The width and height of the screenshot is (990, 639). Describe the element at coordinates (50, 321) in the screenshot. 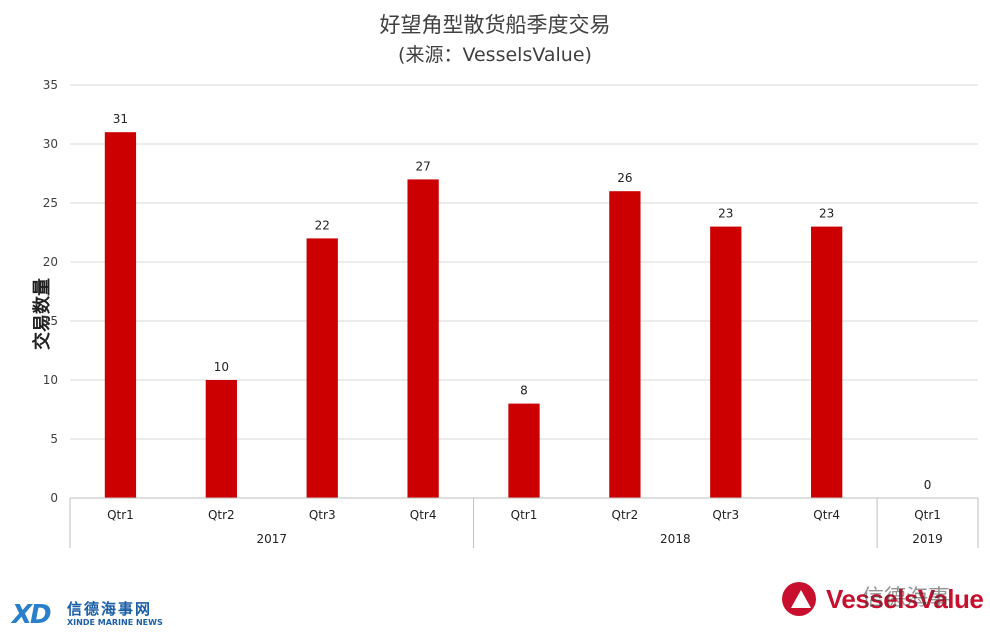

I see `y-tick-label: 15` at that location.